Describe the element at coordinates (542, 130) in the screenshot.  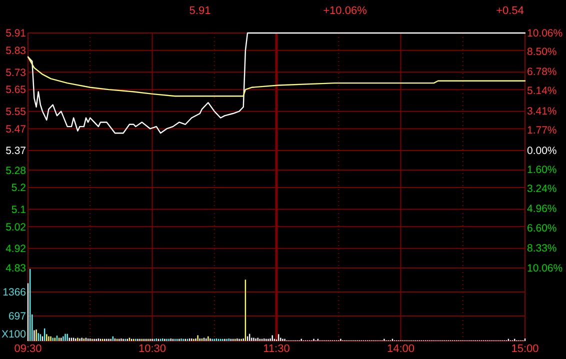
I see `y2-tick-label: 1.77%` at that location.